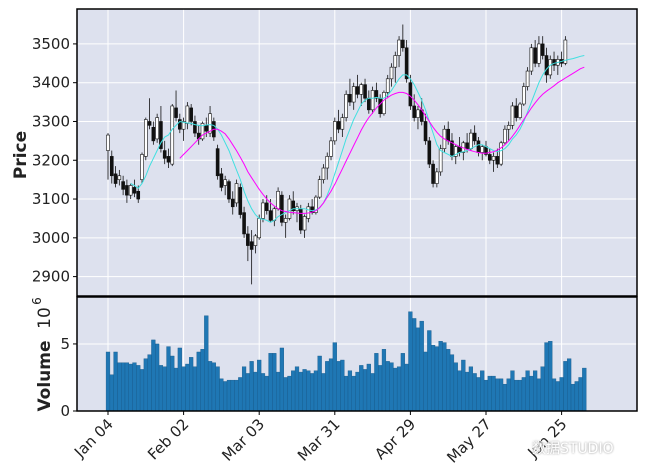 This screenshot has height=476, width=662. Describe the element at coordinates (51, 277) in the screenshot. I see `price-ytick-label: 2900` at that location.